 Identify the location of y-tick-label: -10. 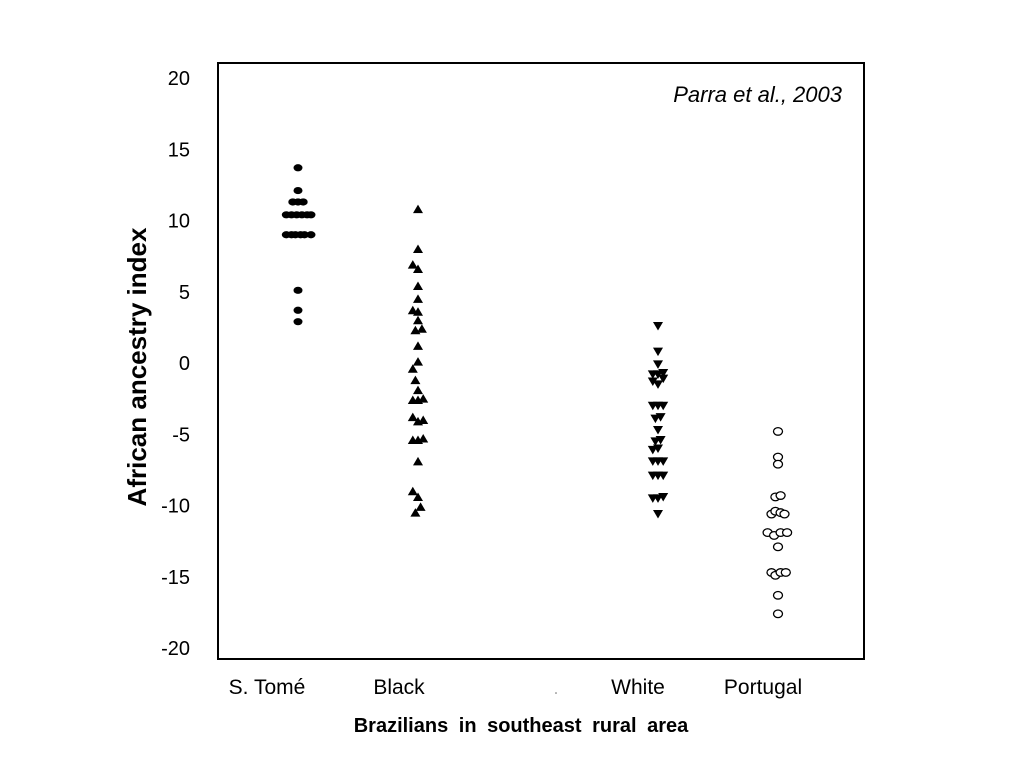
(175, 507).